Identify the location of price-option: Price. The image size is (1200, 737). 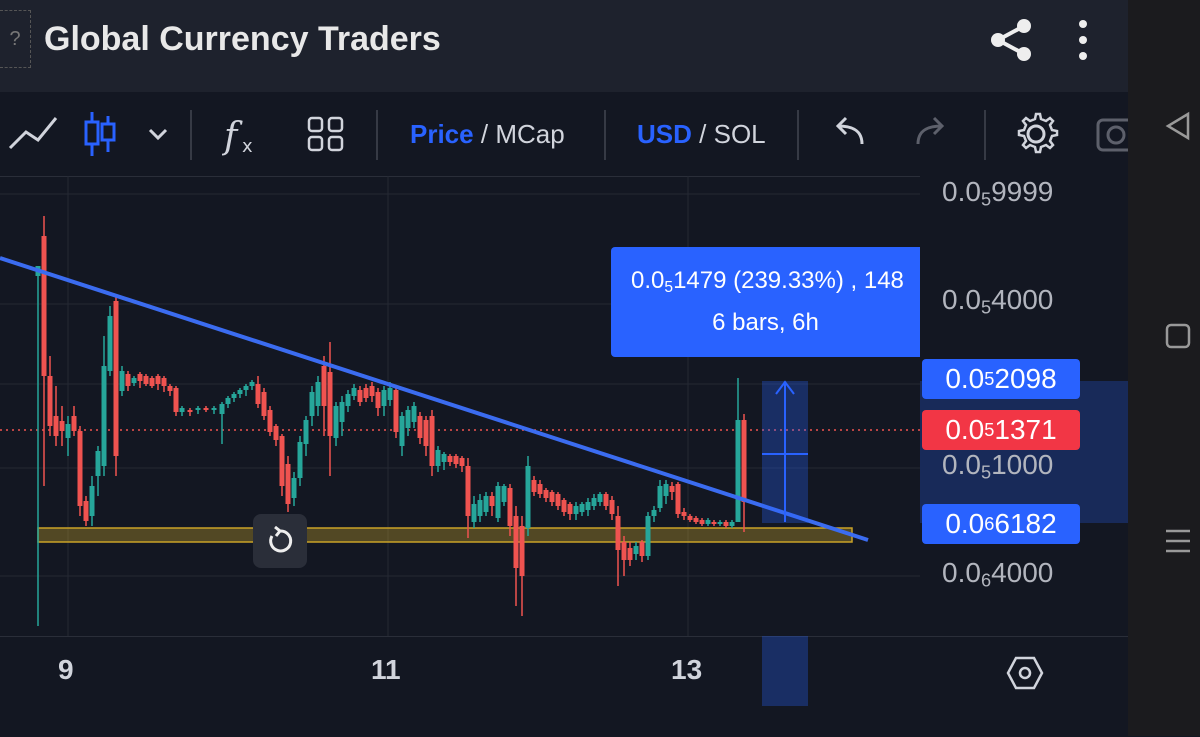
(442, 133).